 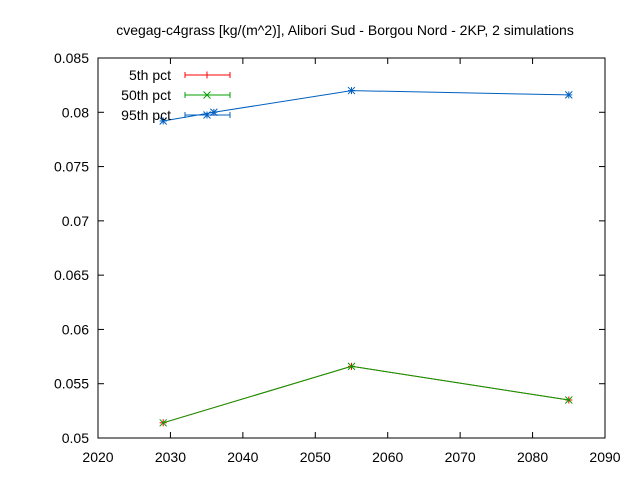 What do you see at coordinates (146, 95) in the screenshot?
I see `legend-label: 50th pct` at bounding box center [146, 95].